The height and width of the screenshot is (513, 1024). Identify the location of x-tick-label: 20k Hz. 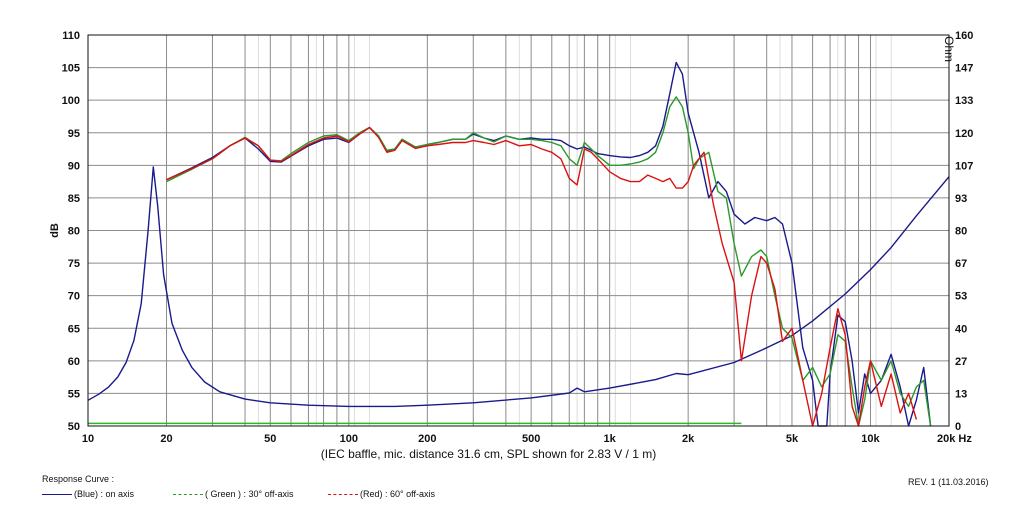
(954, 439).